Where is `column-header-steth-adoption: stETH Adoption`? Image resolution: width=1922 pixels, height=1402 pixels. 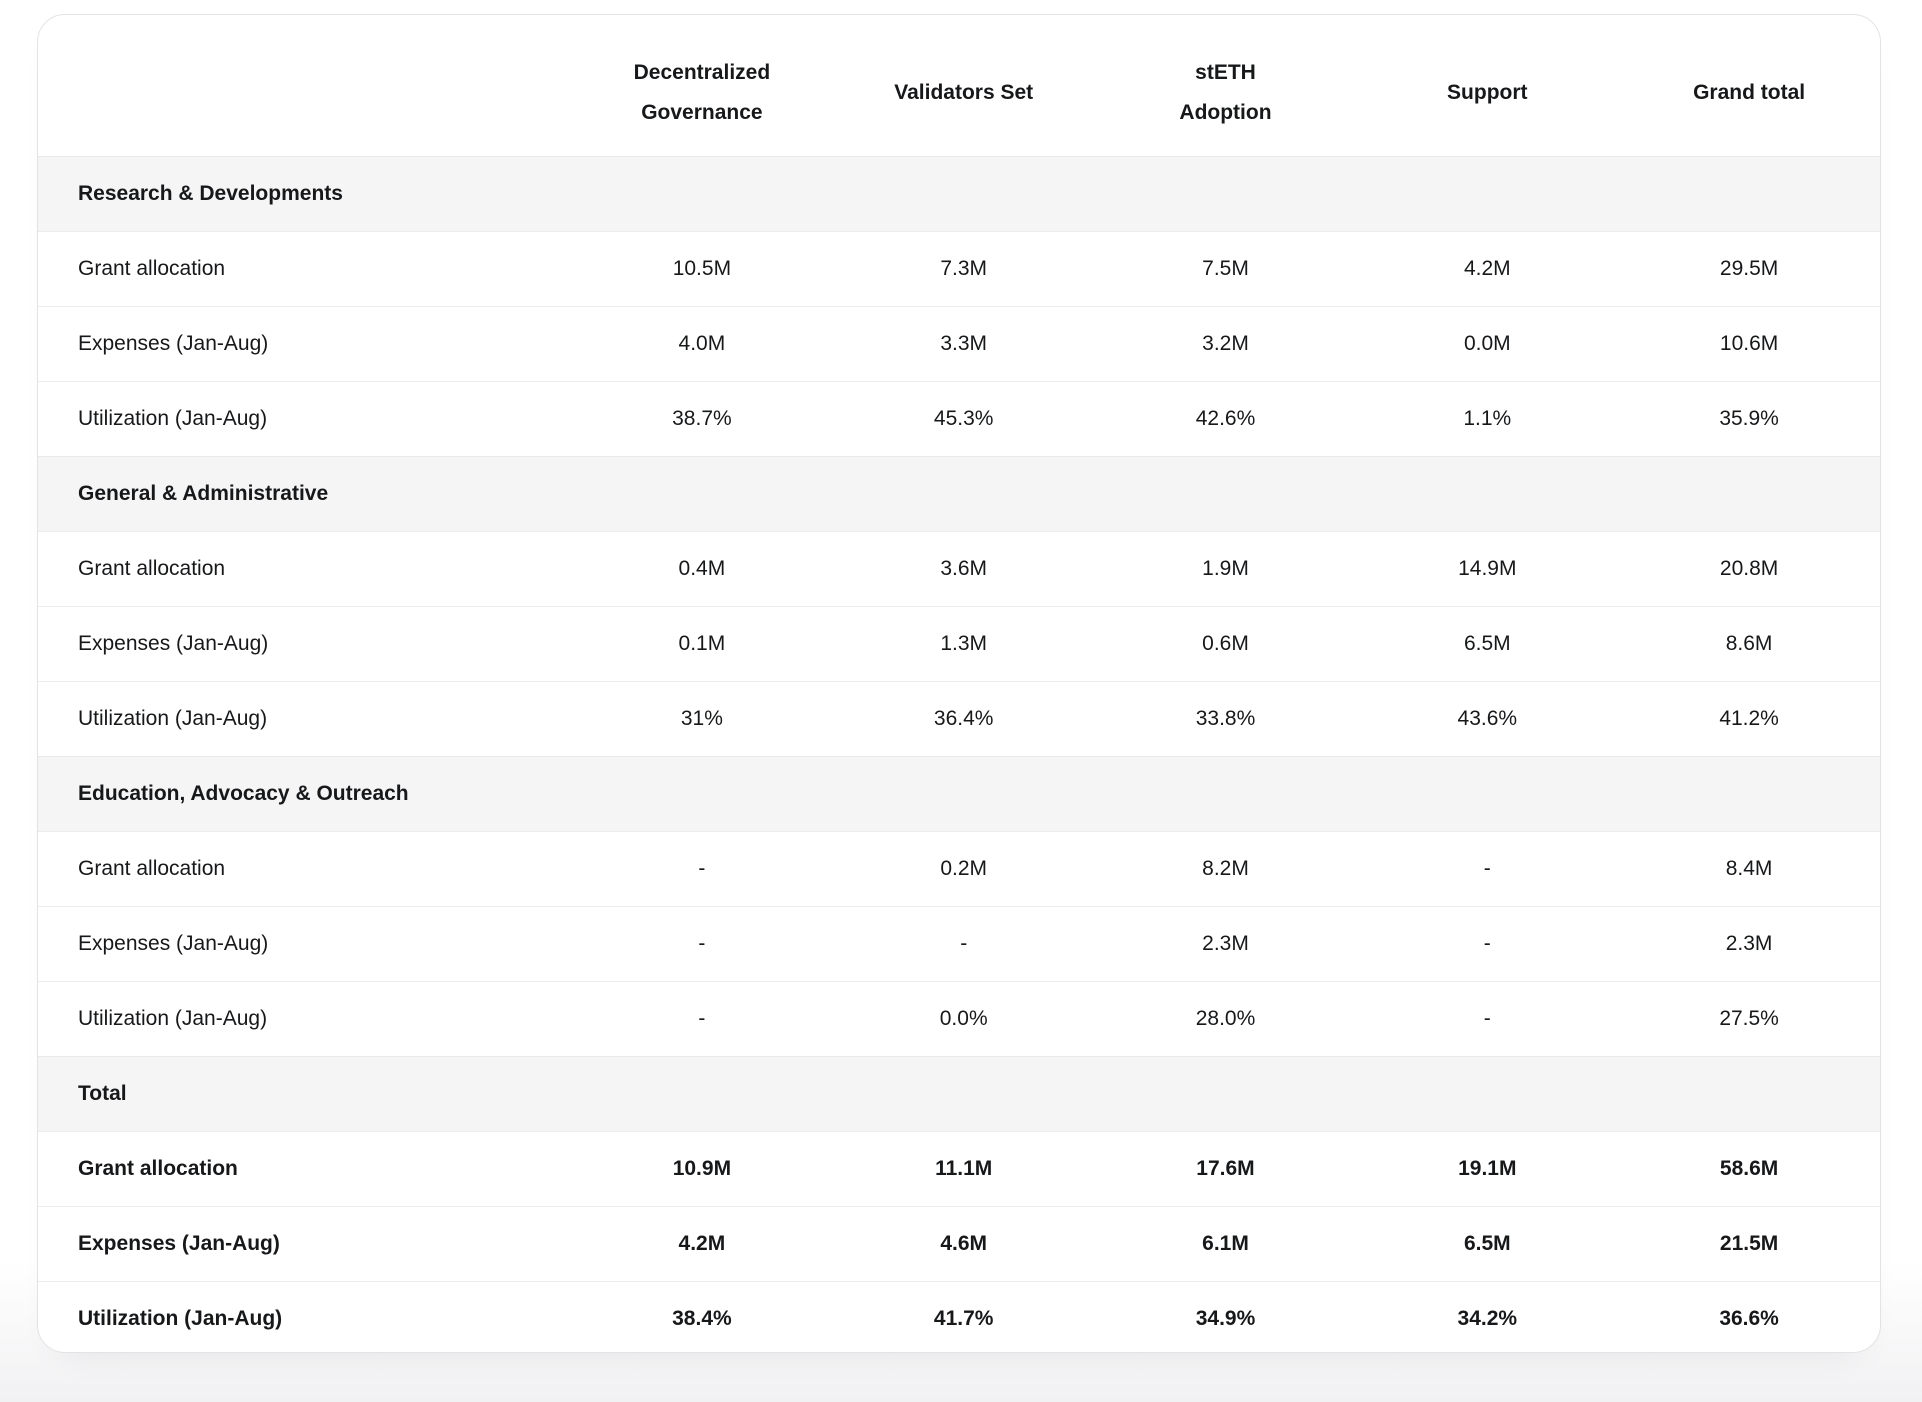
column-header-steth-adoption: stETH Adoption is located at coordinates (1226, 93).